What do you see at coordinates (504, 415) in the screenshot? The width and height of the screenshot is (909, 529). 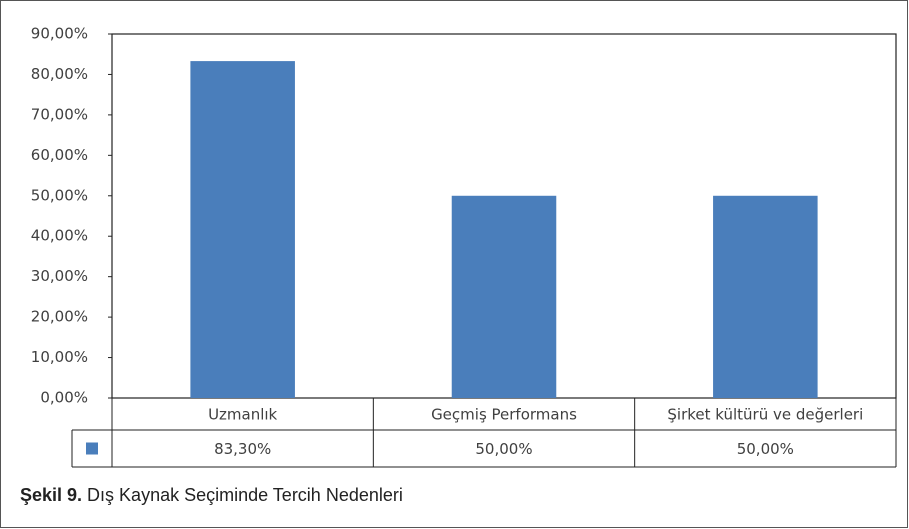 I see `x-tick-label: Geçmiş Performans` at bounding box center [504, 415].